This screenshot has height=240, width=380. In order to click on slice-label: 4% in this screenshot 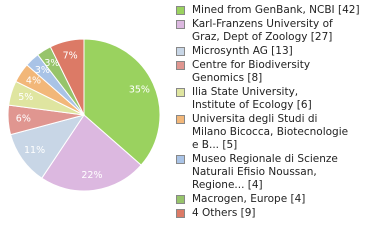, I will do `click(33, 81)`.